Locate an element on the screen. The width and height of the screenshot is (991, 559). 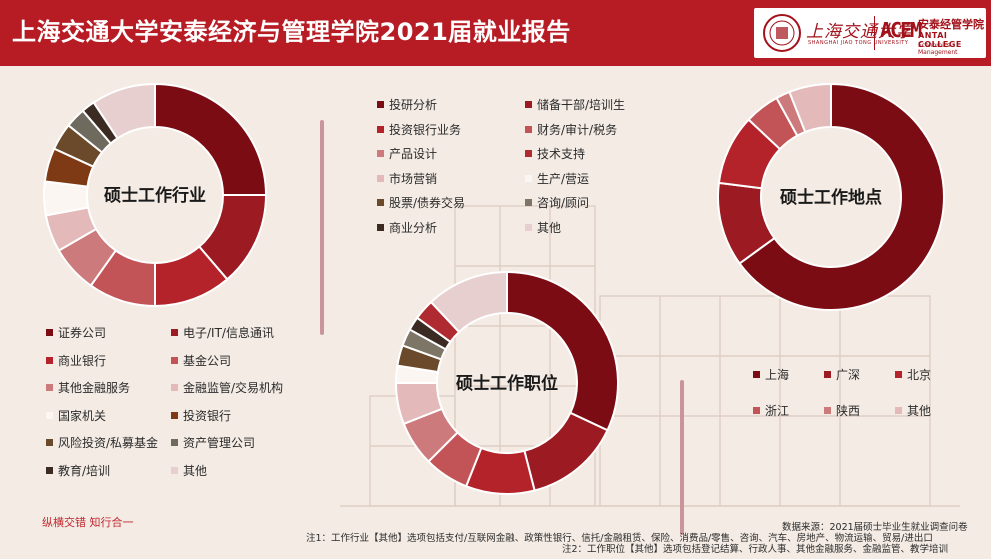
industry-legend-item: 其他 is located at coordinates (189, 470).